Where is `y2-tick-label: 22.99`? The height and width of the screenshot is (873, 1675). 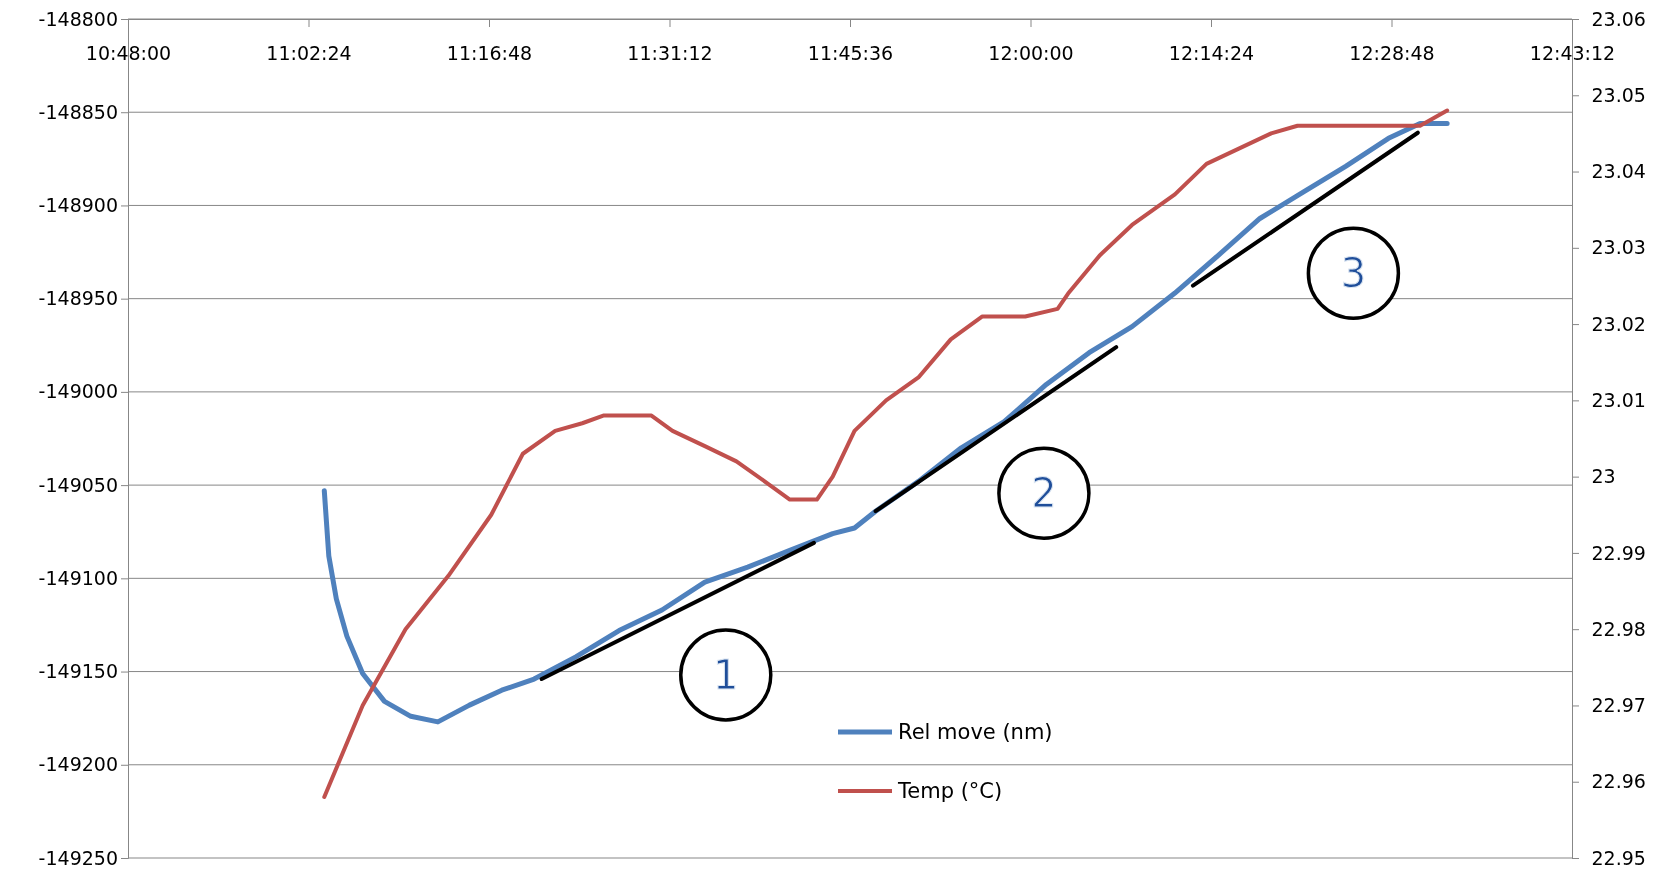
y2-tick-label: 22.99 is located at coordinates (1618, 552).